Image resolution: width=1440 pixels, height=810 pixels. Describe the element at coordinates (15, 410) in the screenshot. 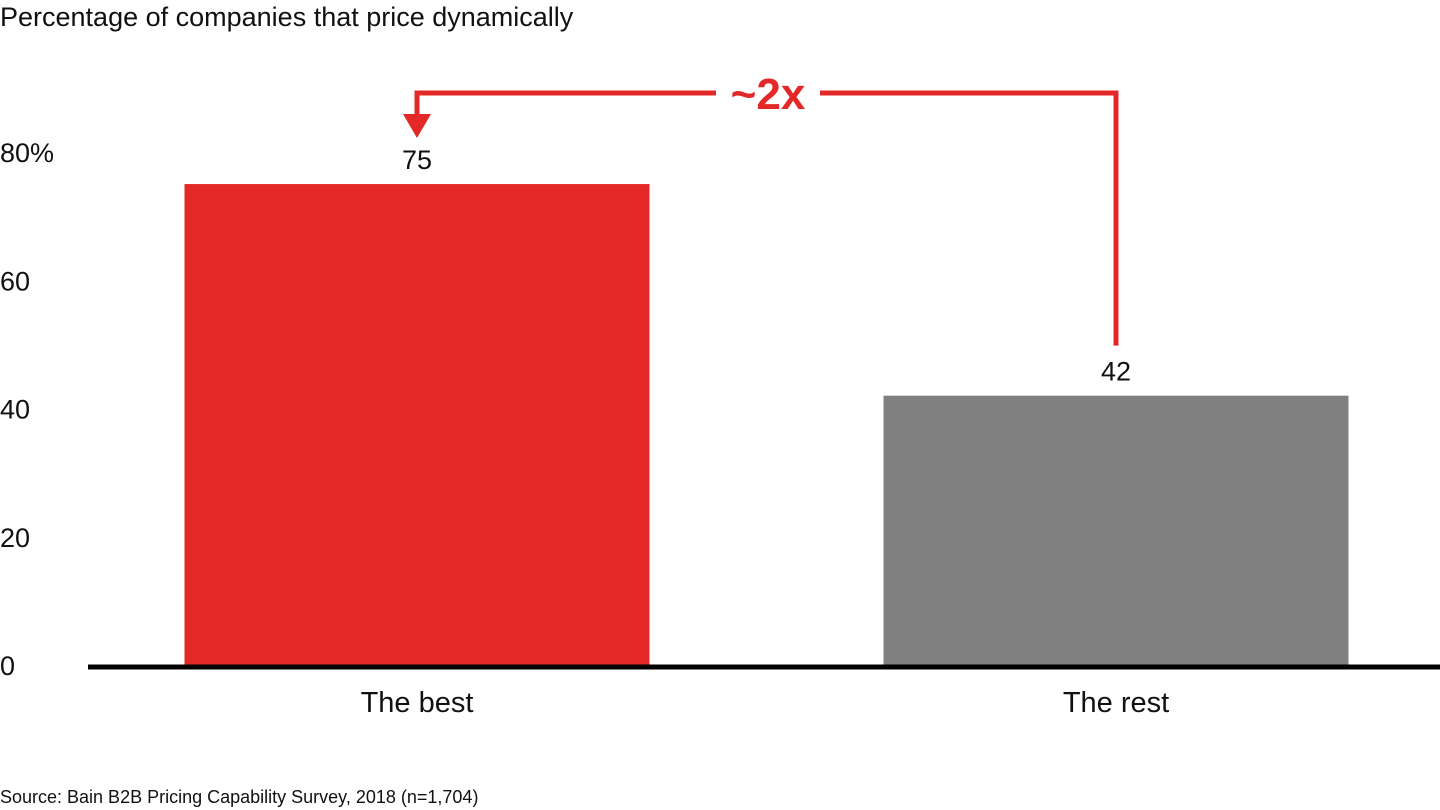

I see `y-tick-label: 40` at that location.